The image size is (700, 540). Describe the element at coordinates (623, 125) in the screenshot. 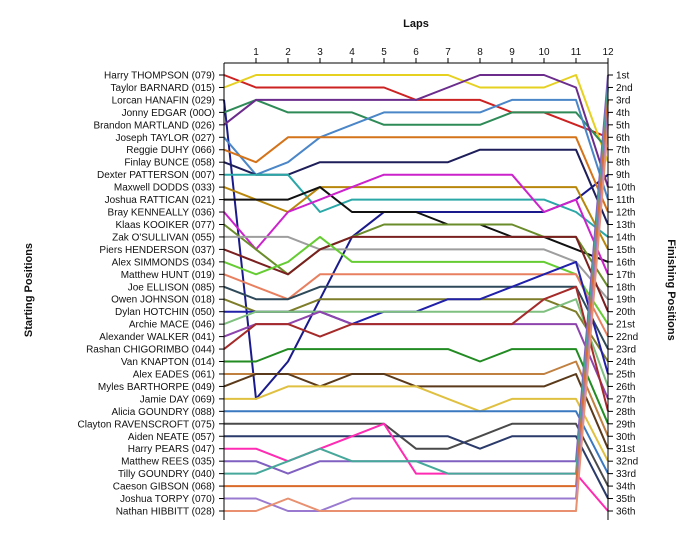

I see `finish-position-label: 5th` at that location.